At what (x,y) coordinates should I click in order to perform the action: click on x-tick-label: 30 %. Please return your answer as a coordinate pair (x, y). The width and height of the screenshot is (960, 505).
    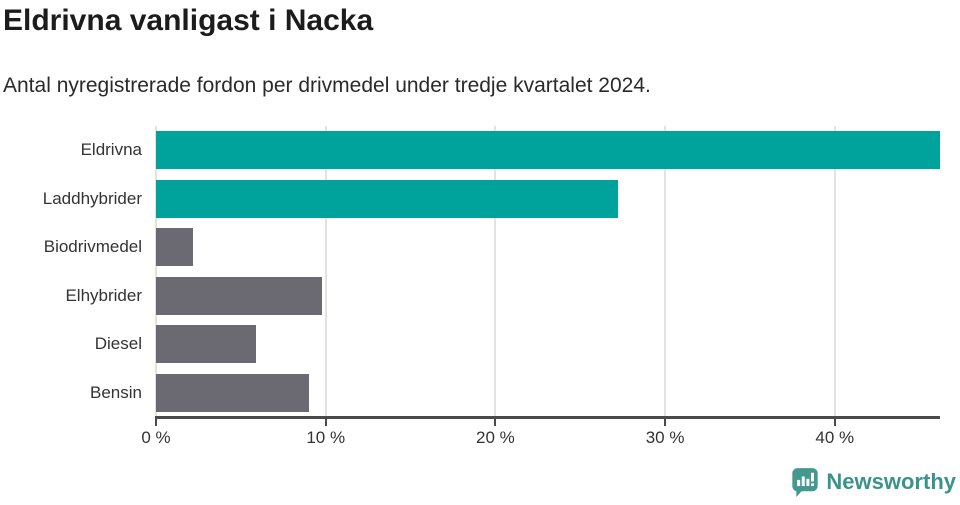
    Looking at the image, I should click on (665, 437).